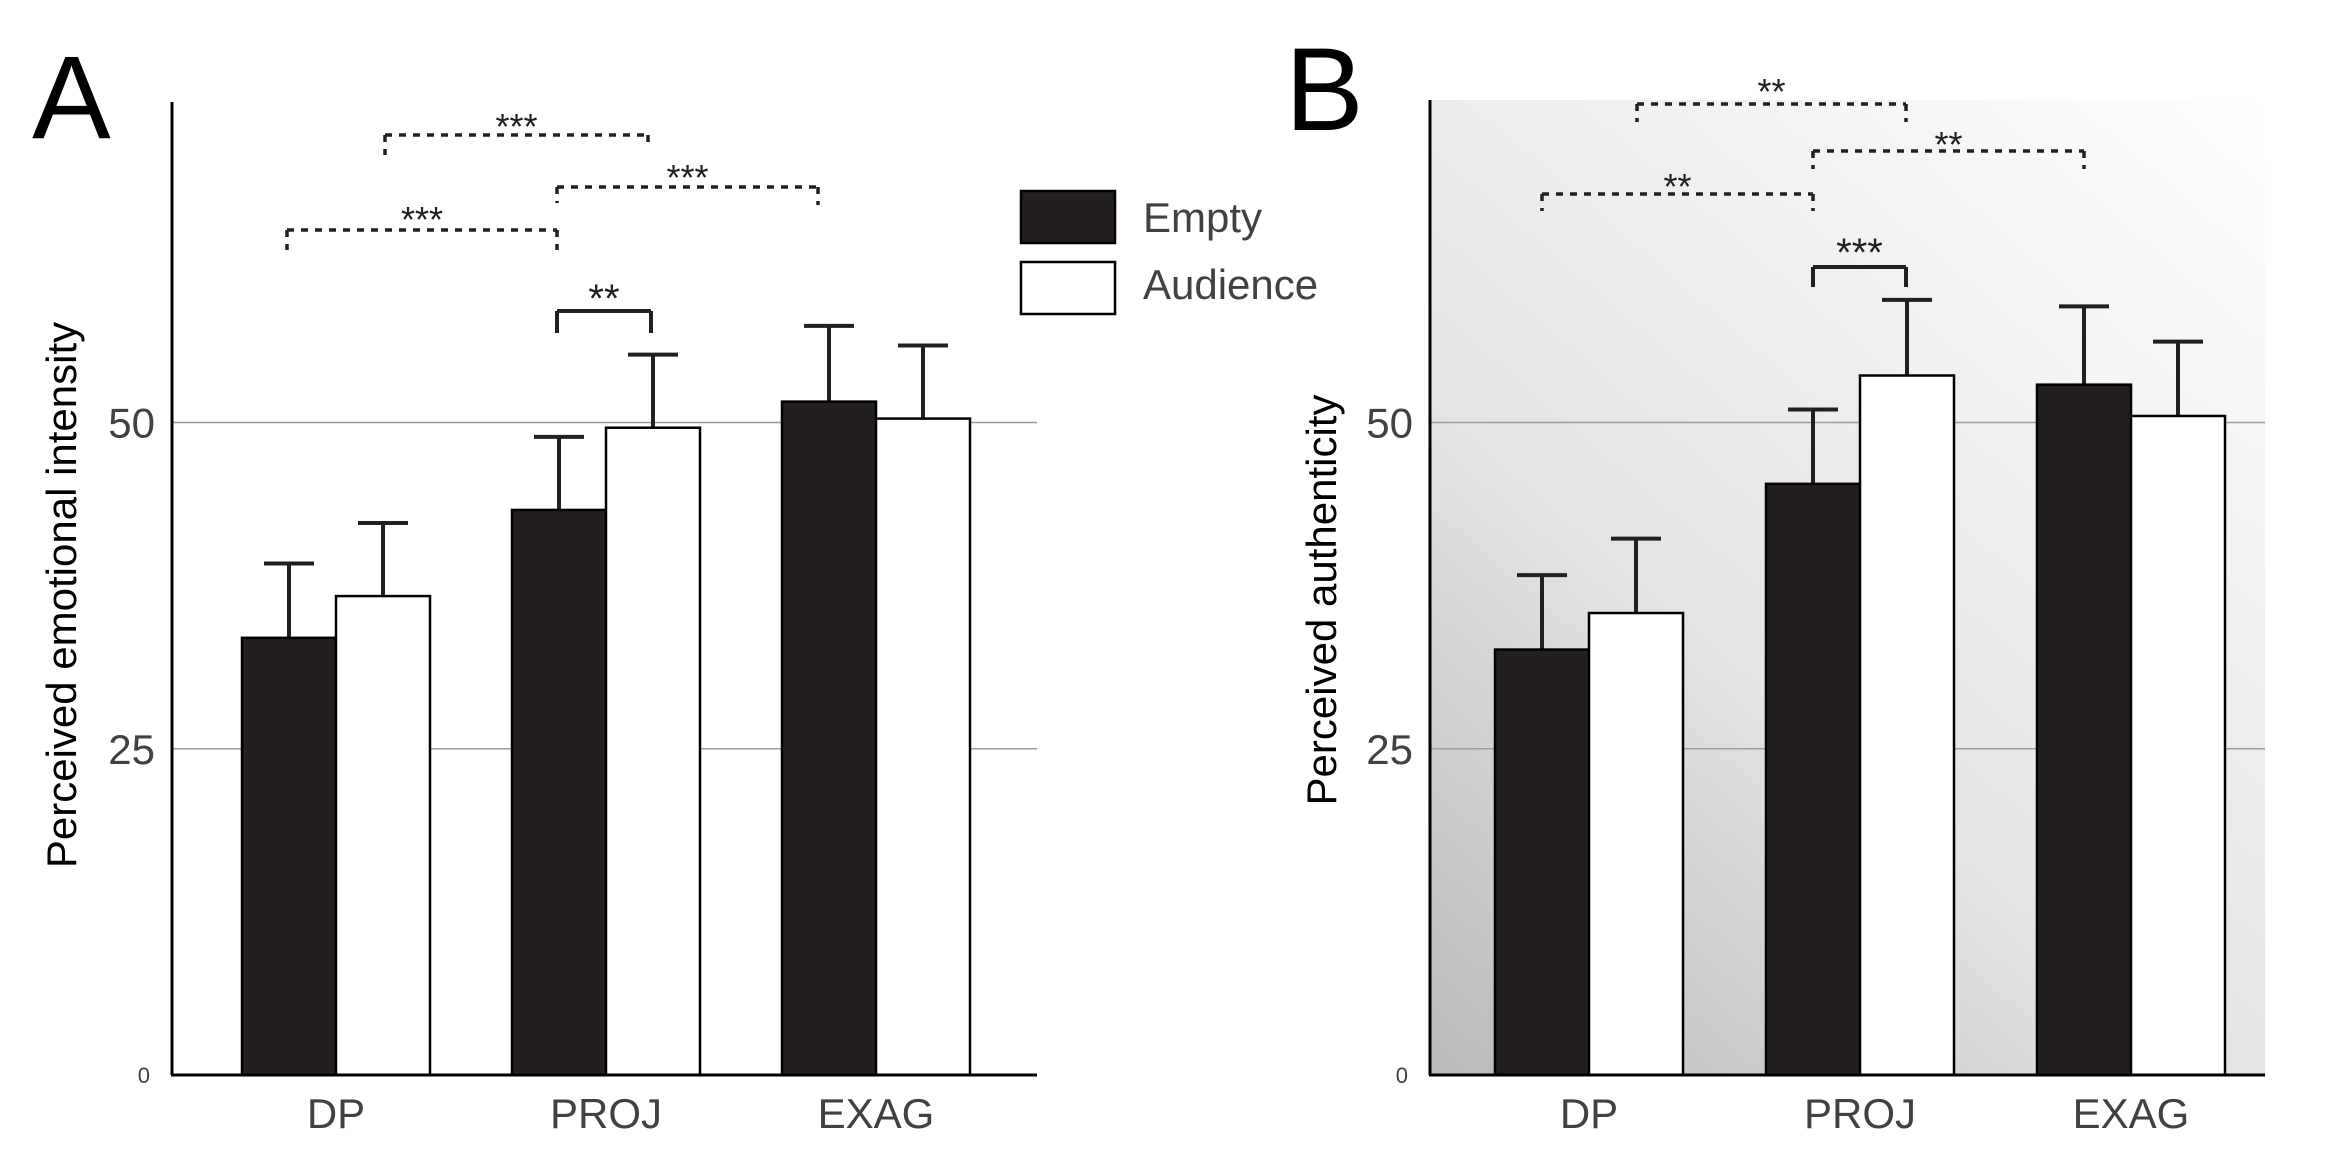 This screenshot has width=2331, height=1150. I want to click on panel-a-y-ticks: 0 25 50, so click(131, 744).